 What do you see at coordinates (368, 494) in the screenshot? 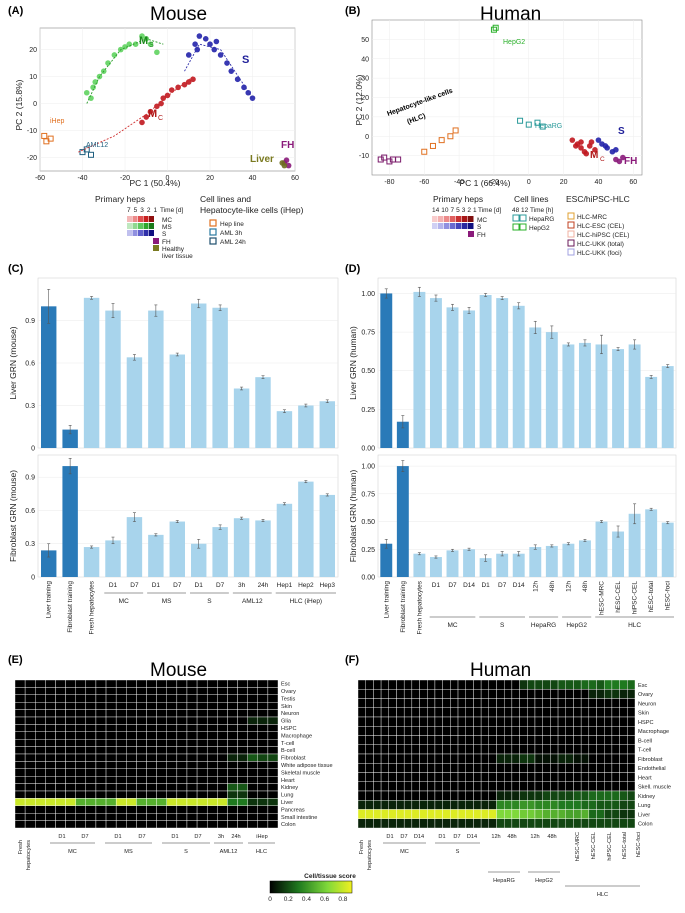
I see `bar-y-tick-3: 0.75` at bounding box center [368, 494].